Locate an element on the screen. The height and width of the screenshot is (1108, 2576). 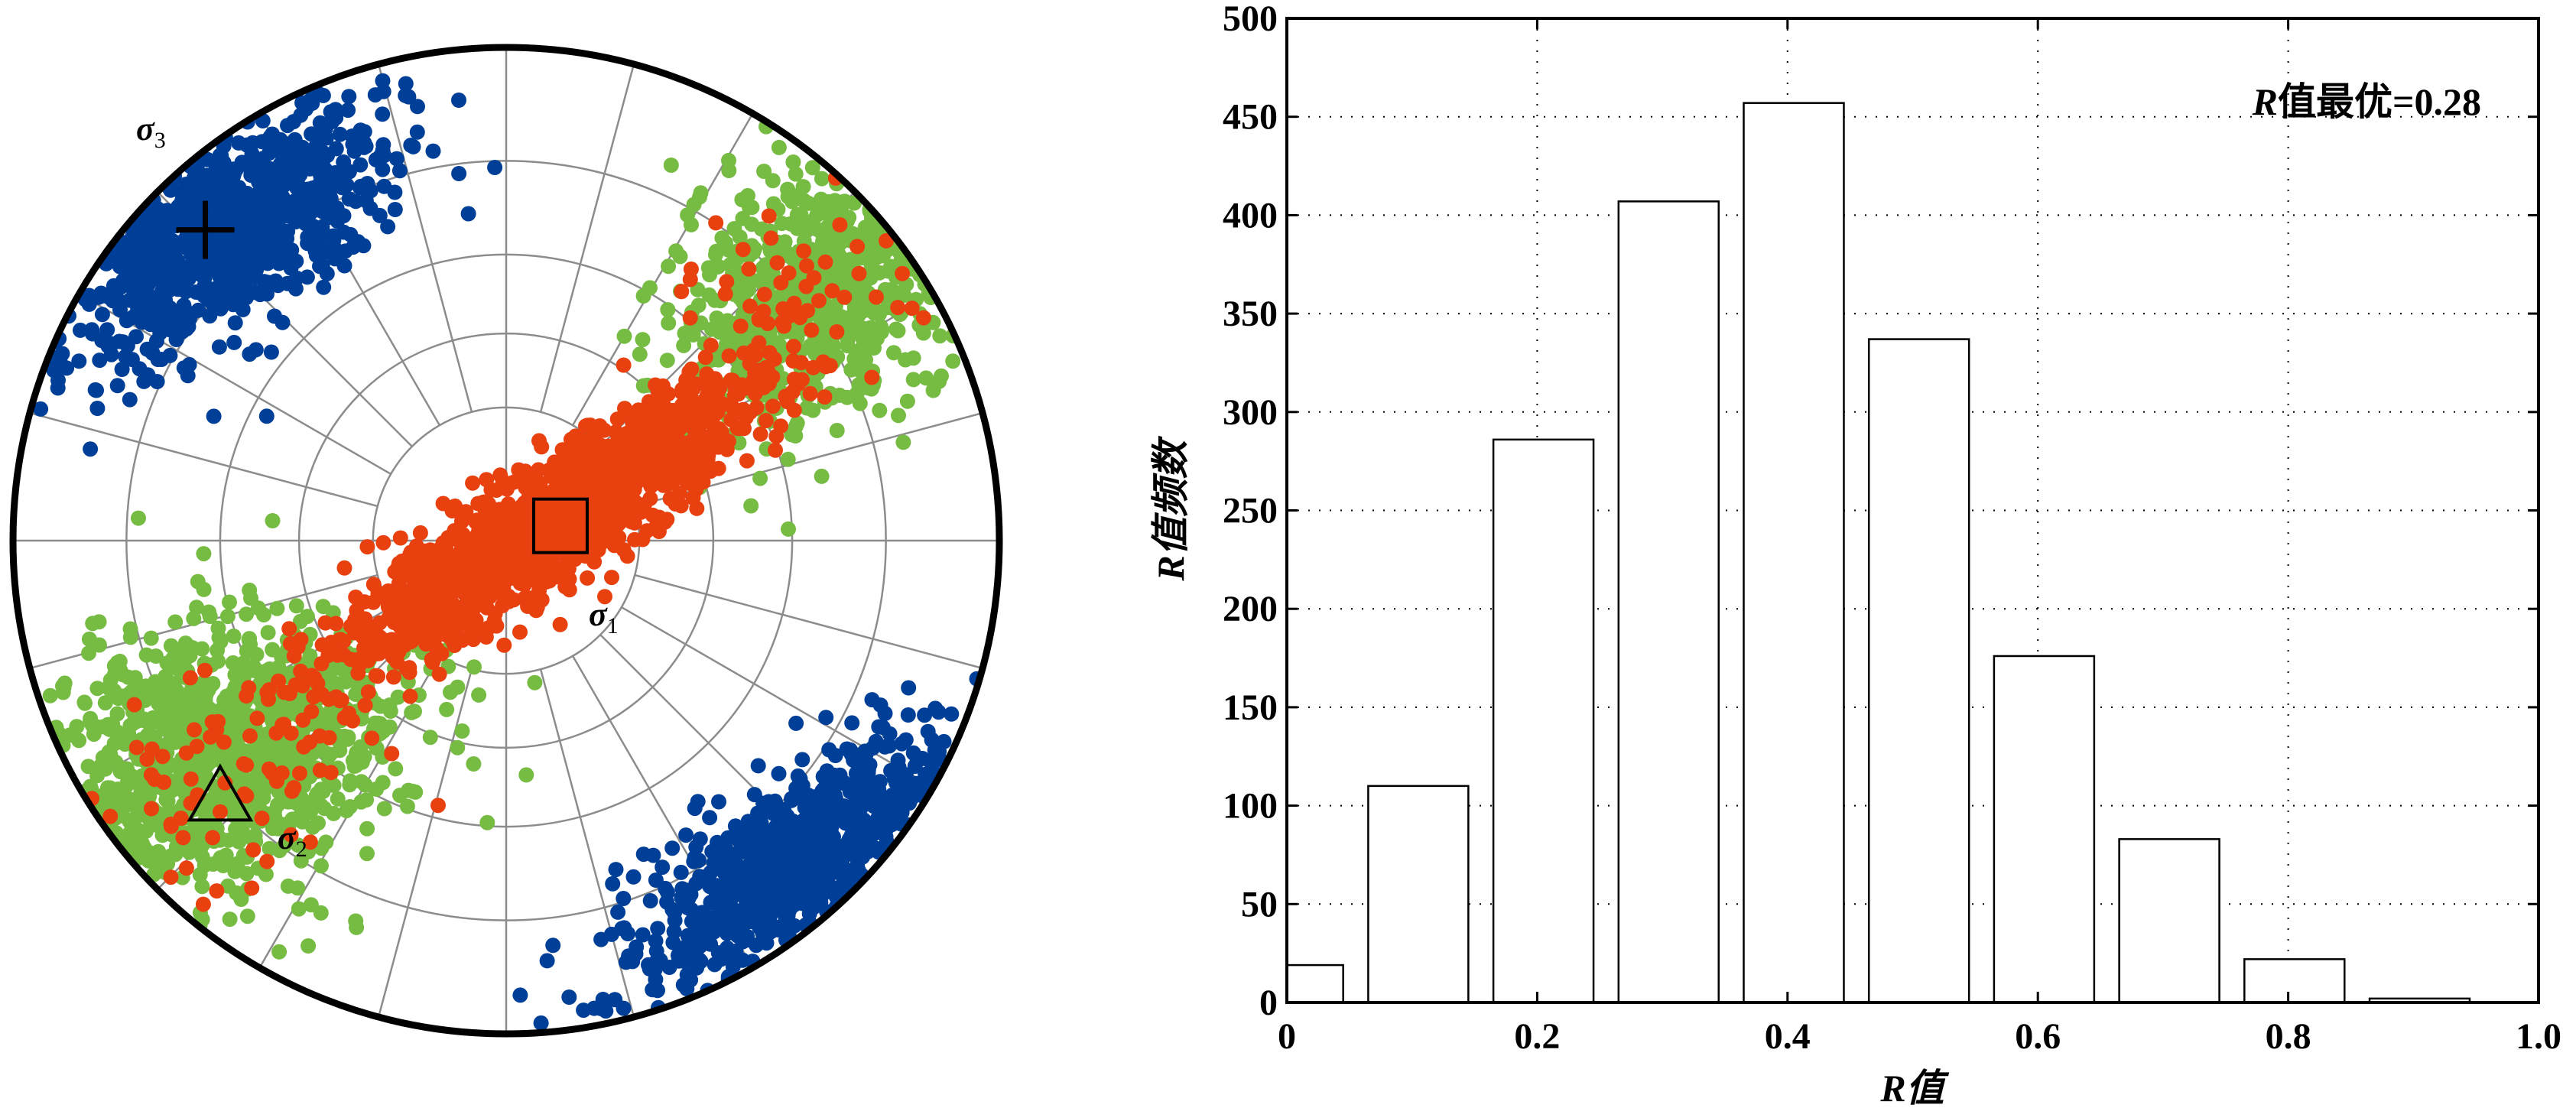
sigma1-label: σ1 is located at coordinates (604, 617).